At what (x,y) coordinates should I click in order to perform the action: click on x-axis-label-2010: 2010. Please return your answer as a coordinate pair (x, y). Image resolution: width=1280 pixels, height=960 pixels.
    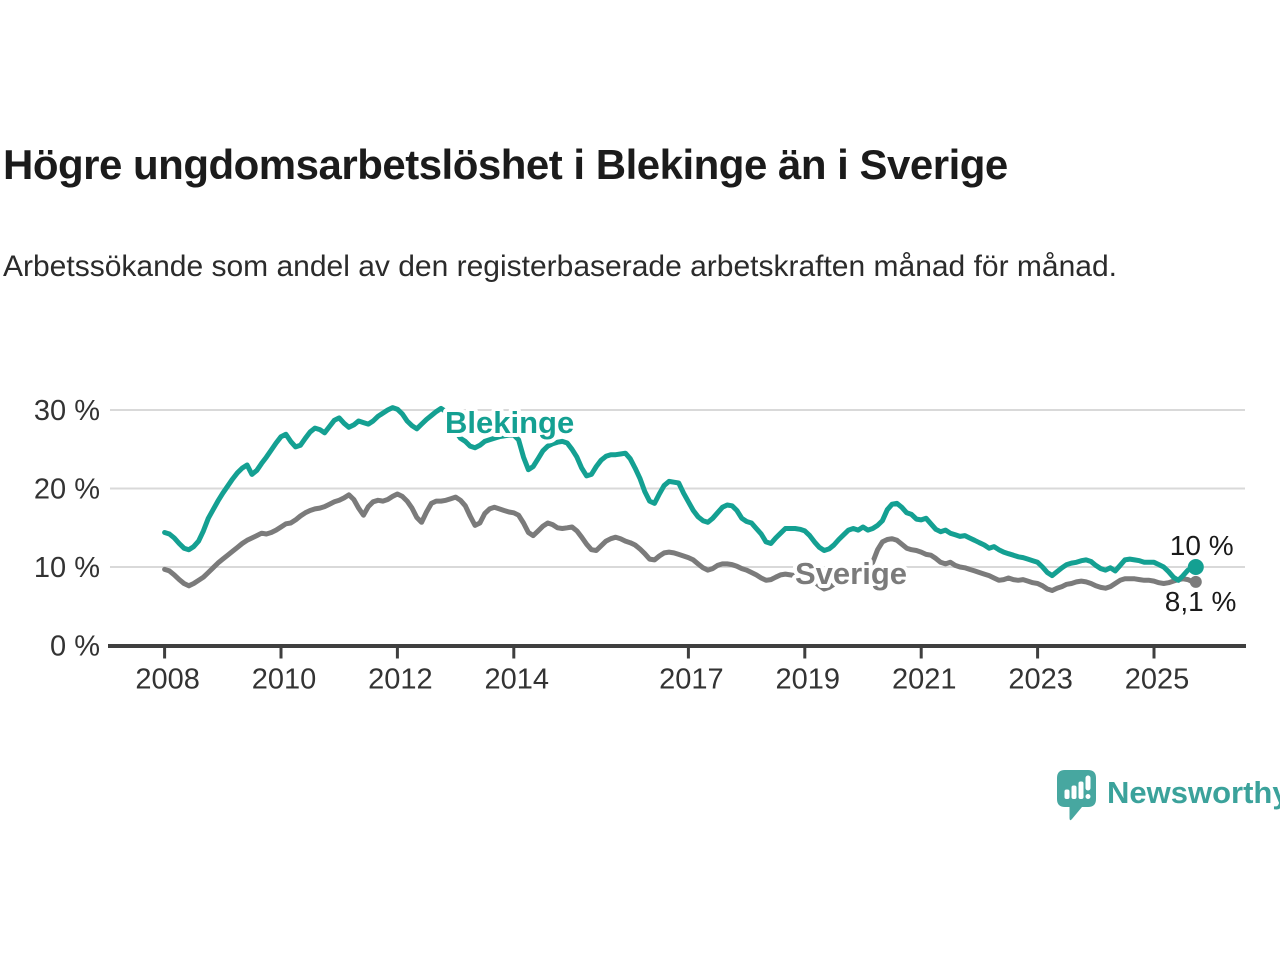
    Looking at the image, I should click on (284, 680).